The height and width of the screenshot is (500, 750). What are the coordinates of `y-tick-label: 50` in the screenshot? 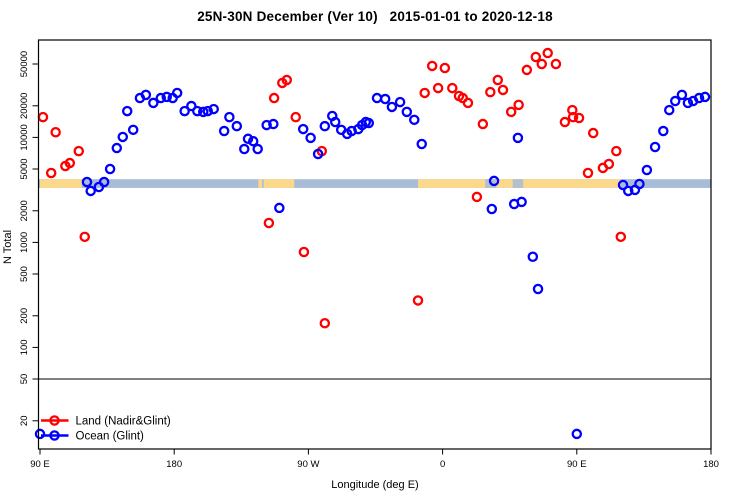 It's located at (24, 379).